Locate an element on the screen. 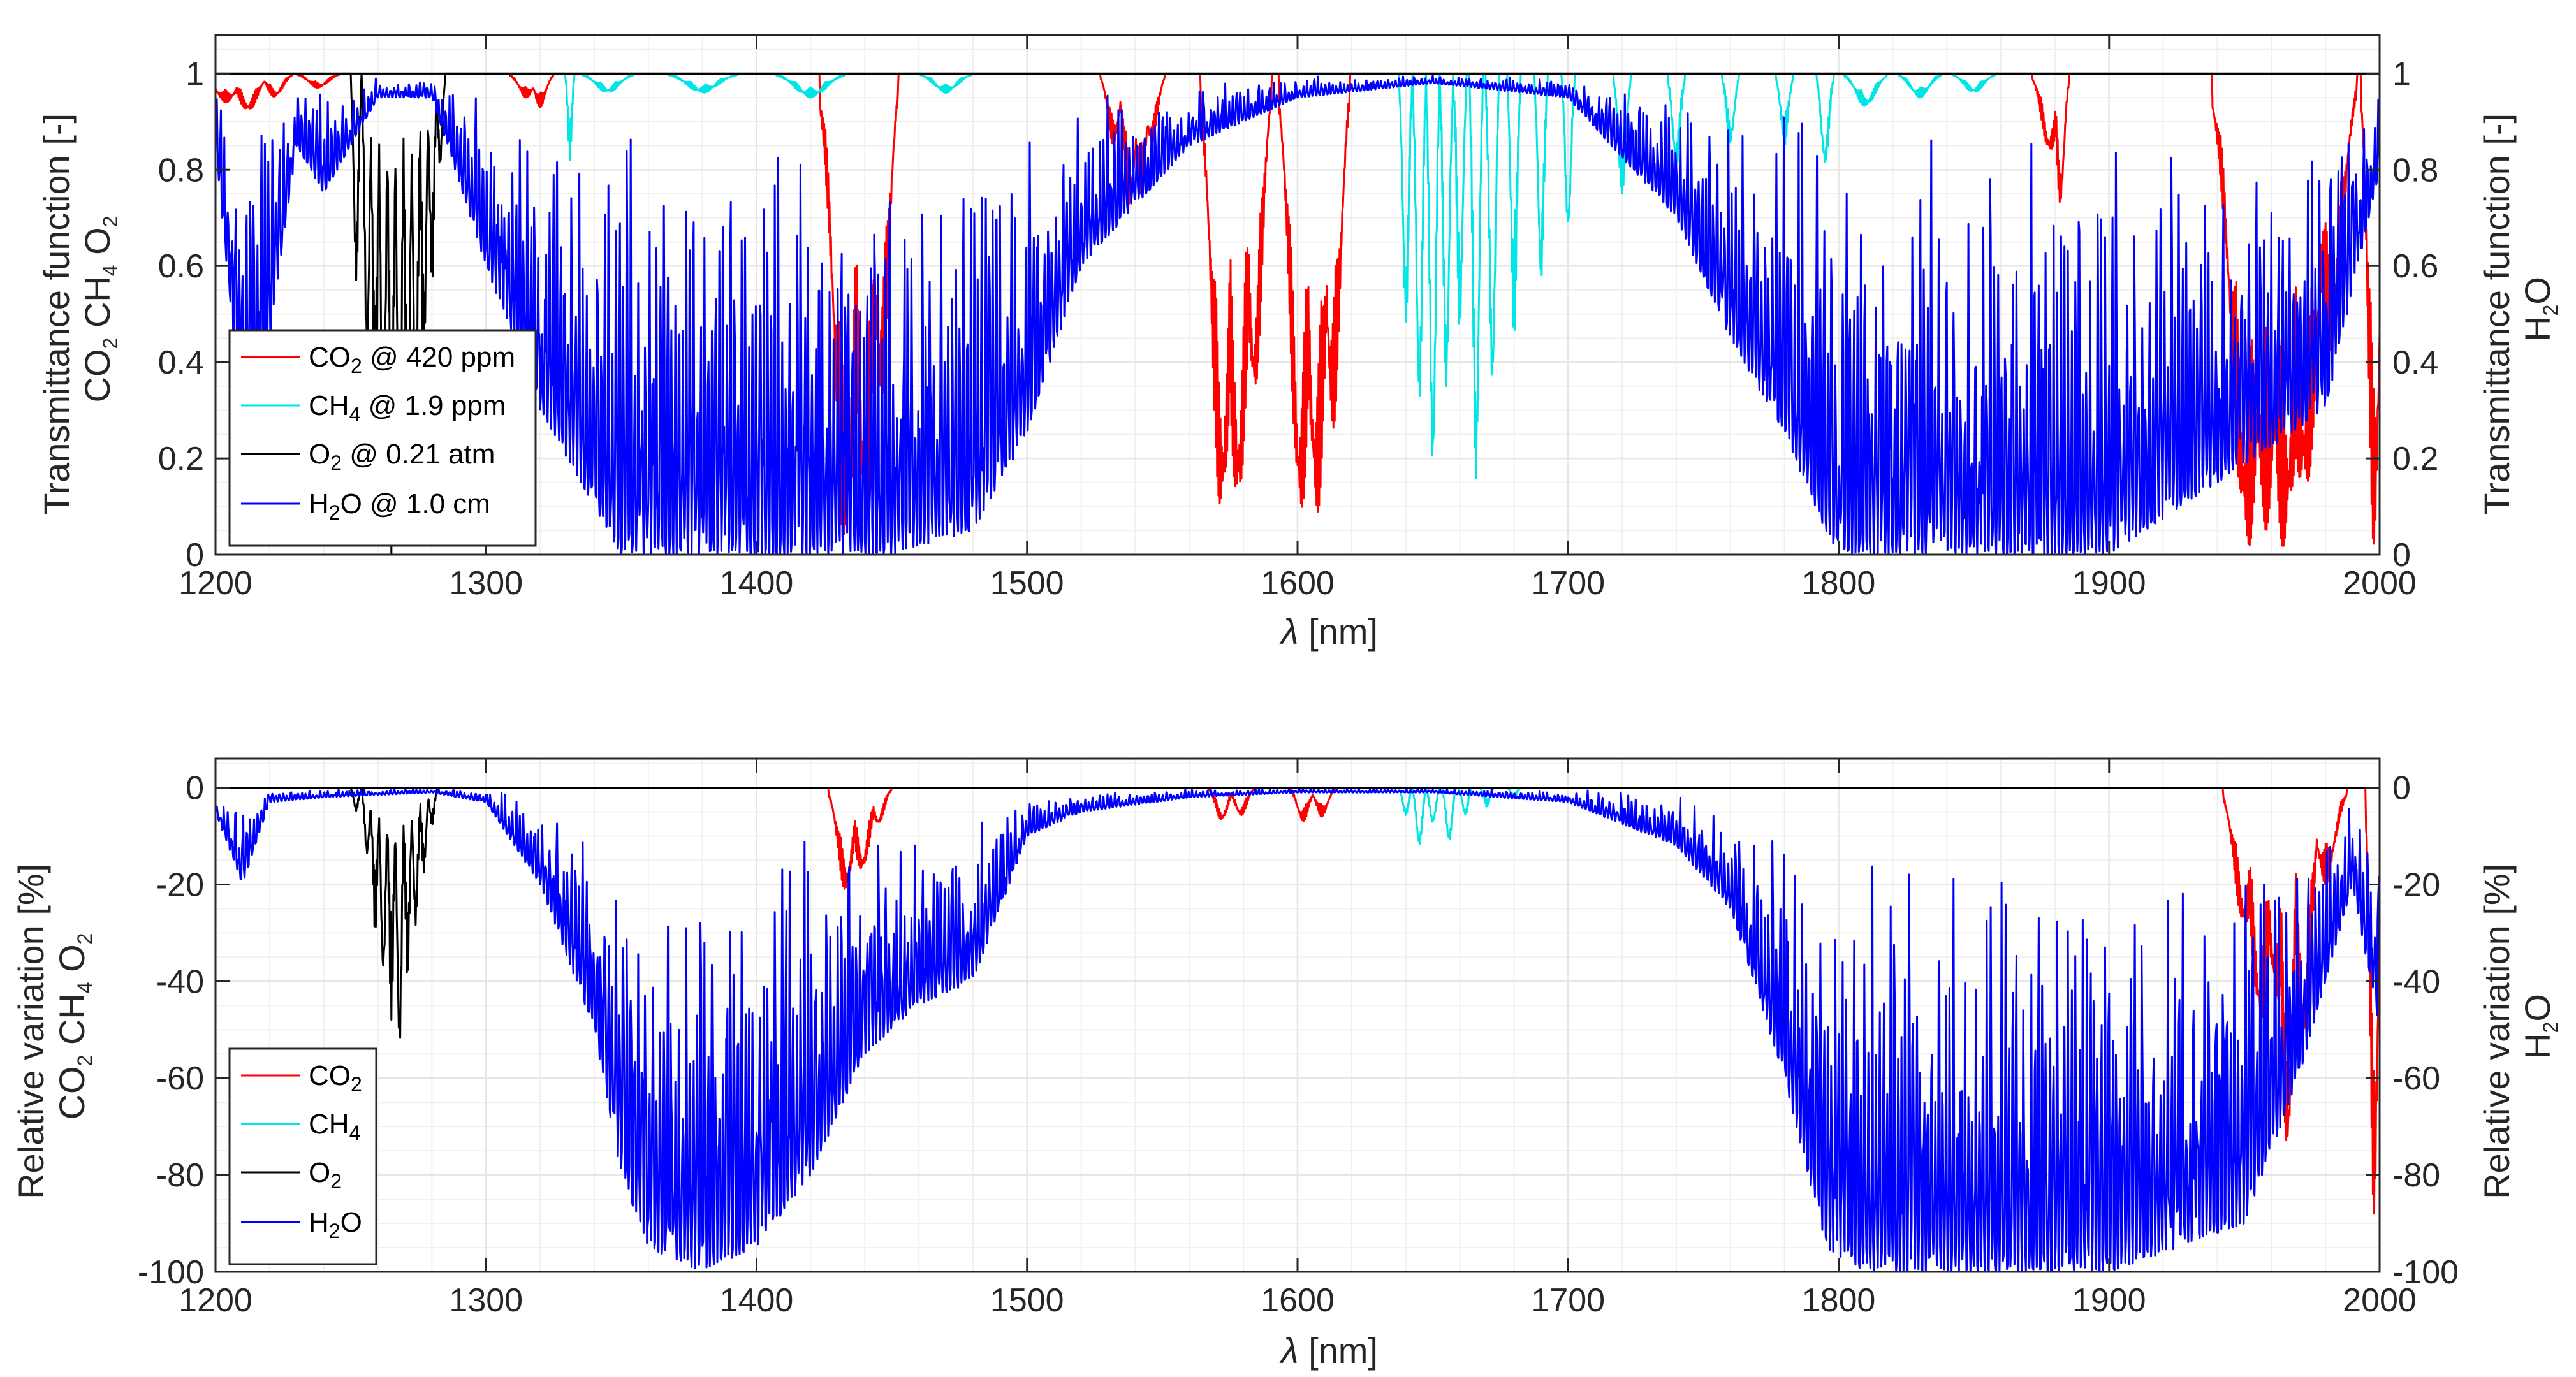 The height and width of the screenshot is (1377, 2576). y-tick-label-right: 0.2 is located at coordinates (2415, 459).